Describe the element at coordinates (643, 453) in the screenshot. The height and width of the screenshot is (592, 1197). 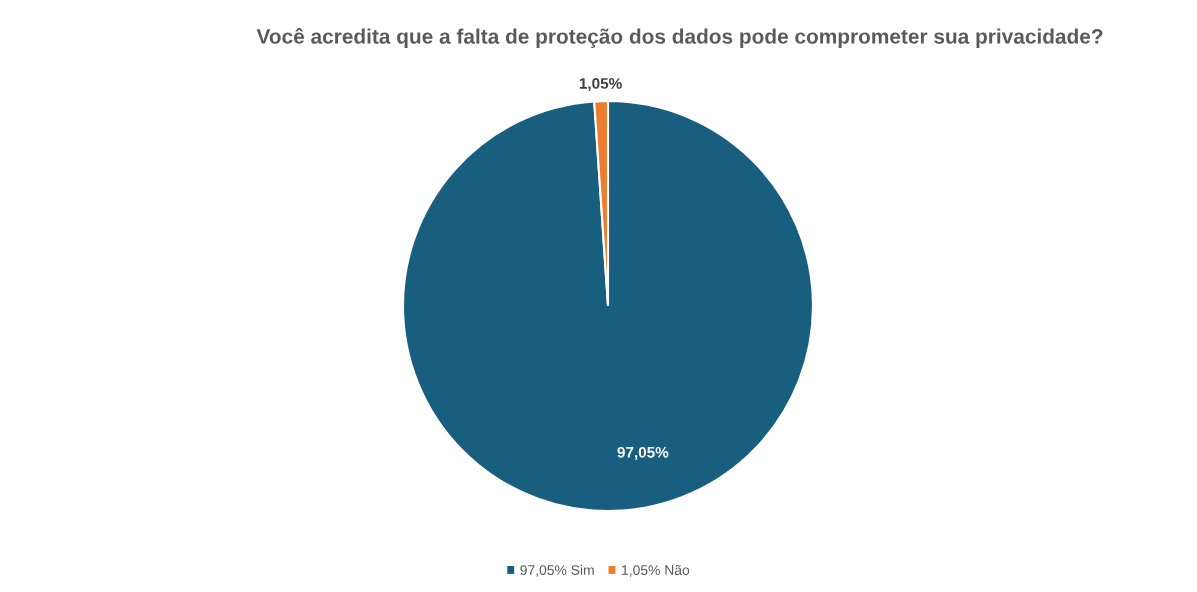
I see `data-label: 97,05%` at that location.